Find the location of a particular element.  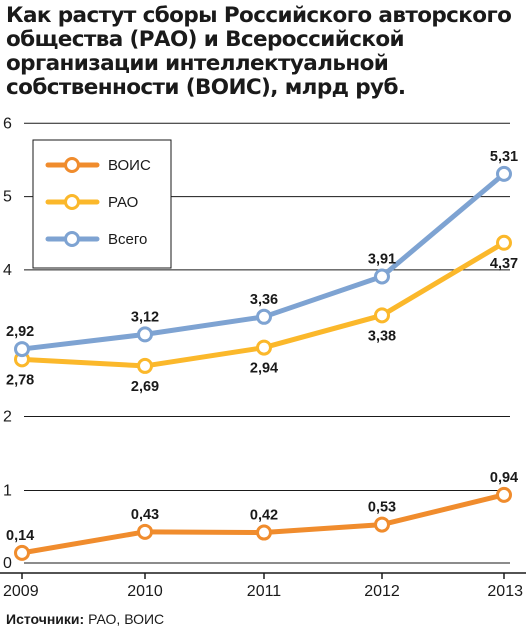

x-tick-label: 2012 is located at coordinates (382, 591).